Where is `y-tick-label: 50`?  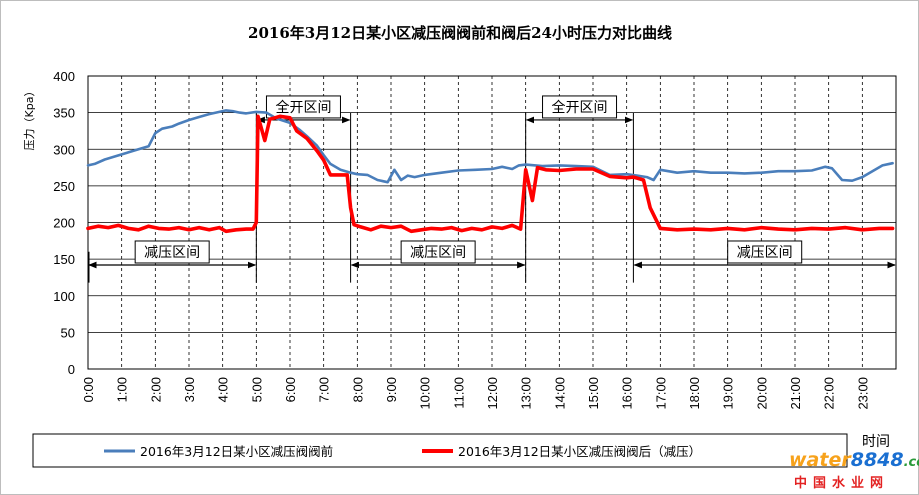
y-tick-label: 50 is located at coordinates (68, 332).